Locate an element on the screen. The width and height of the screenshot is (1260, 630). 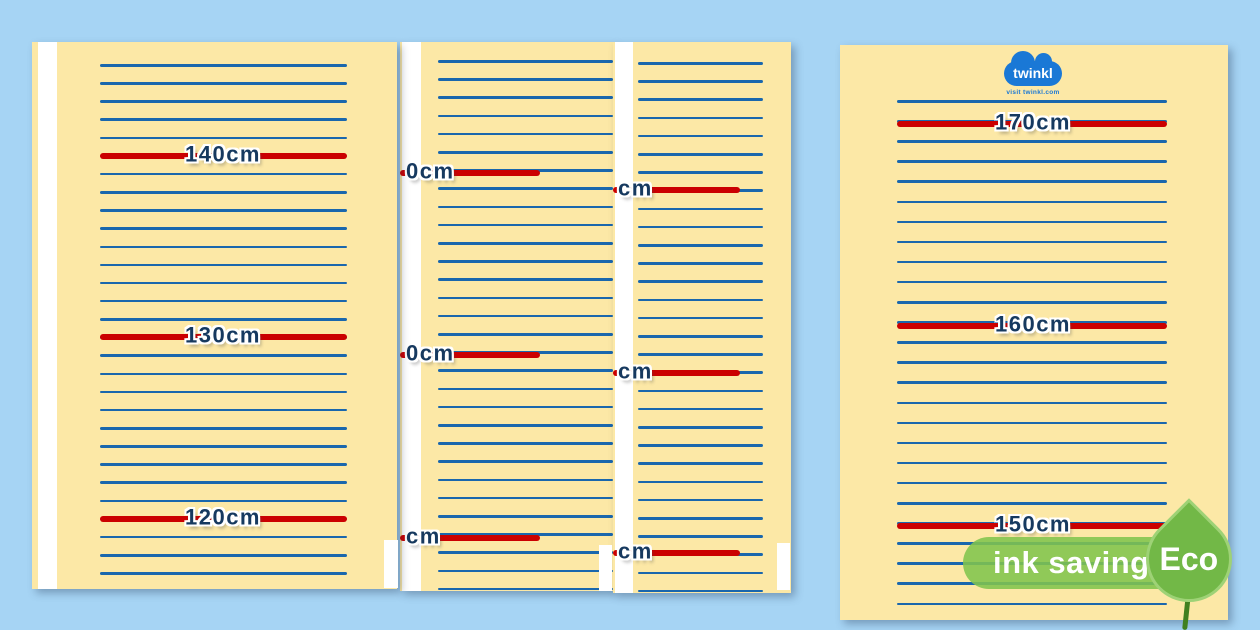
measurement-label: 150cm is located at coordinates (1033, 524).